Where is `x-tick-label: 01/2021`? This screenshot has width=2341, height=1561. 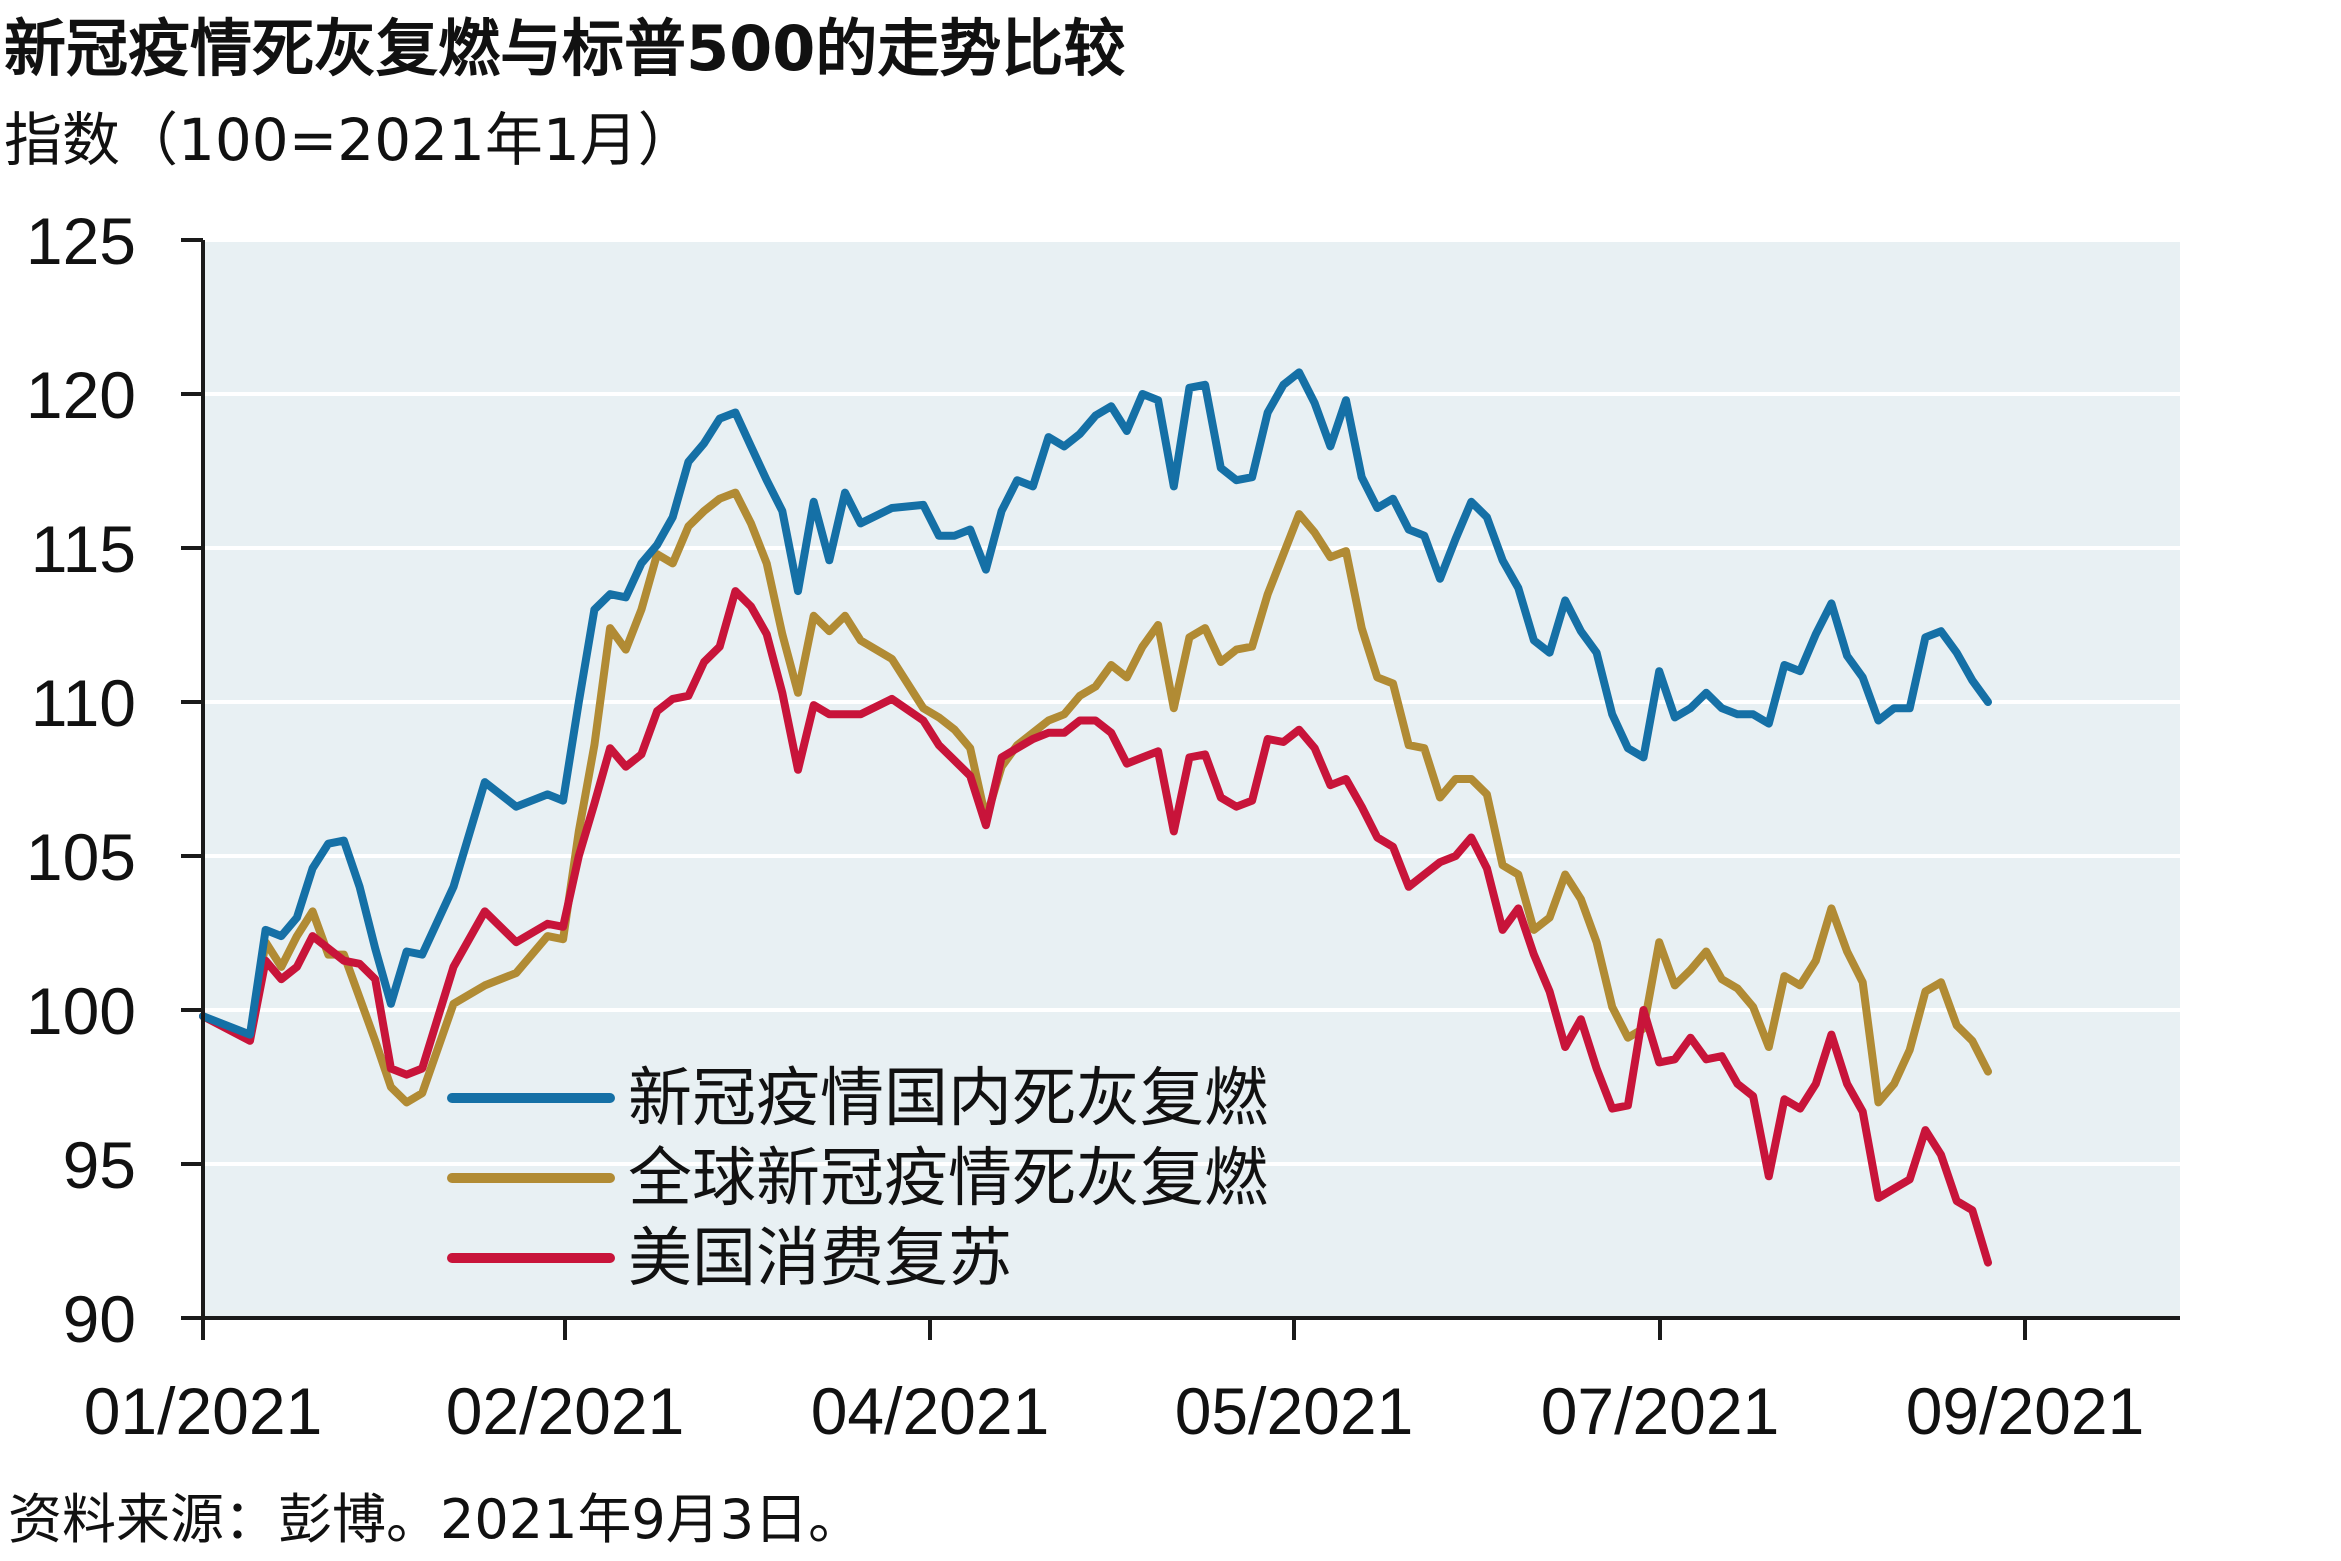 x-tick-label: 01/2021 is located at coordinates (203, 1411).